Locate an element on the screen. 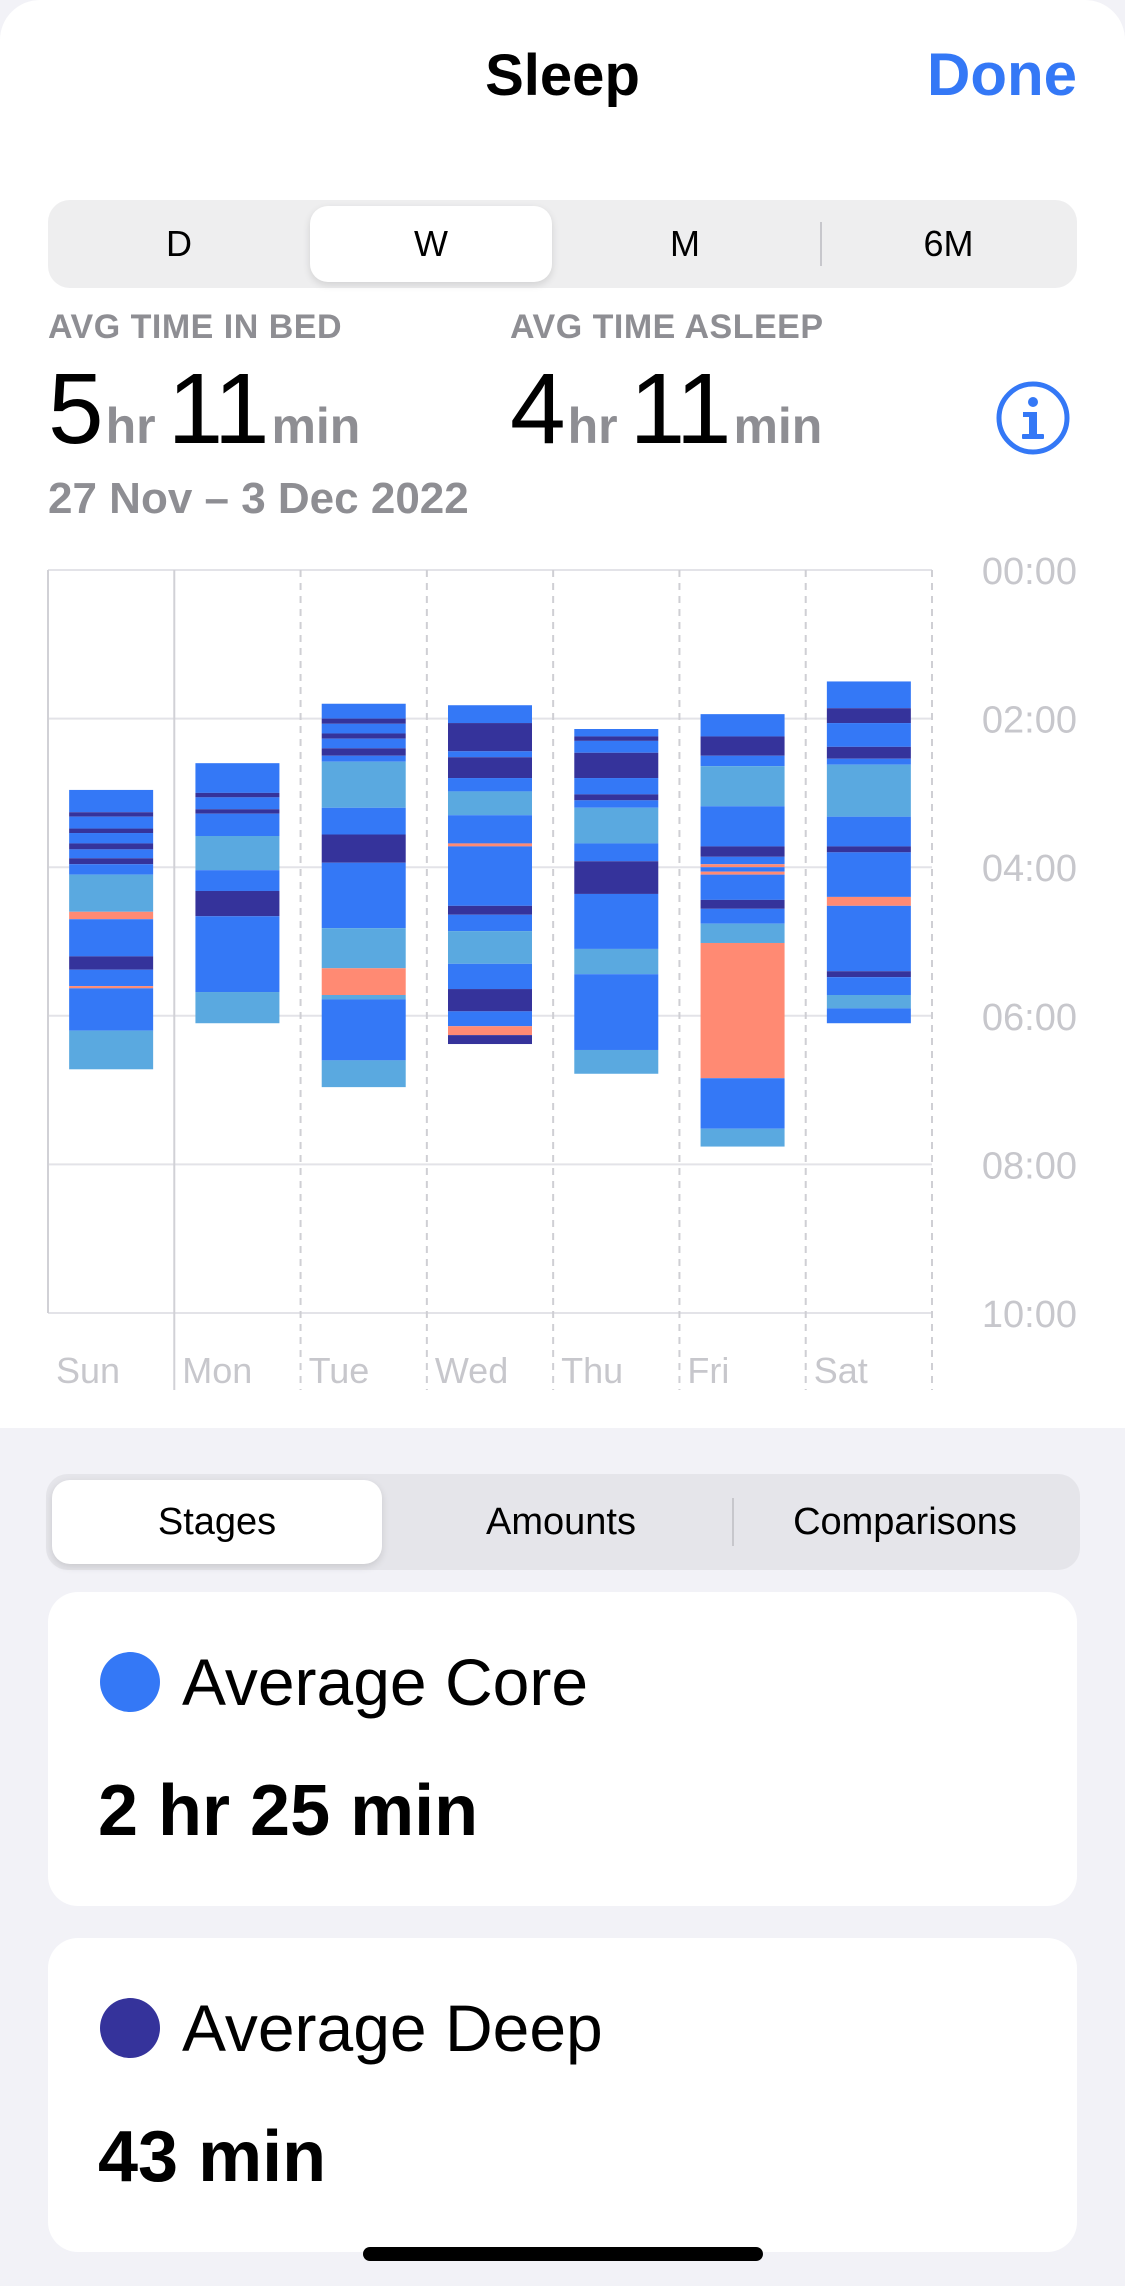  time-asleep-min-unit: min is located at coordinates (778, 426).